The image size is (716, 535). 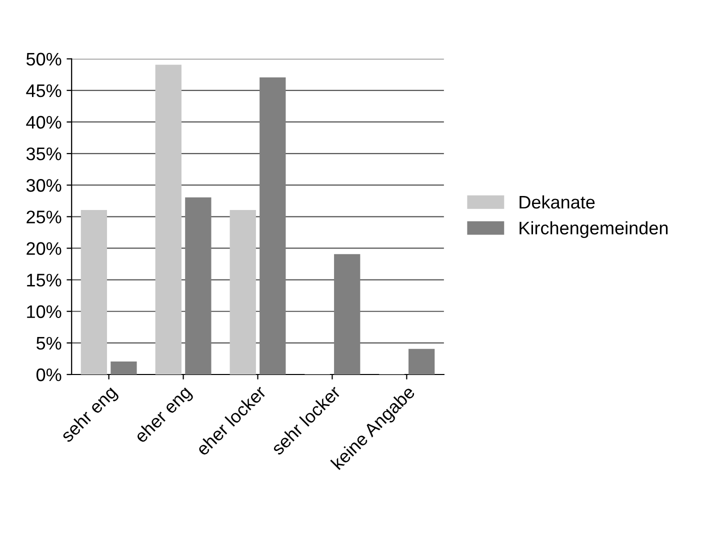 What do you see at coordinates (44, 280) in the screenshot?
I see `y-tick-label: 15%` at bounding box center [44, 280].